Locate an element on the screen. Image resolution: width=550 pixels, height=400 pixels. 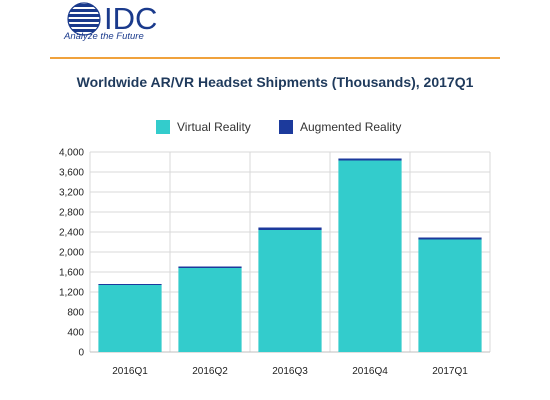
bar-augmented-reality-2016q4 is located at coordinates (370, 159).